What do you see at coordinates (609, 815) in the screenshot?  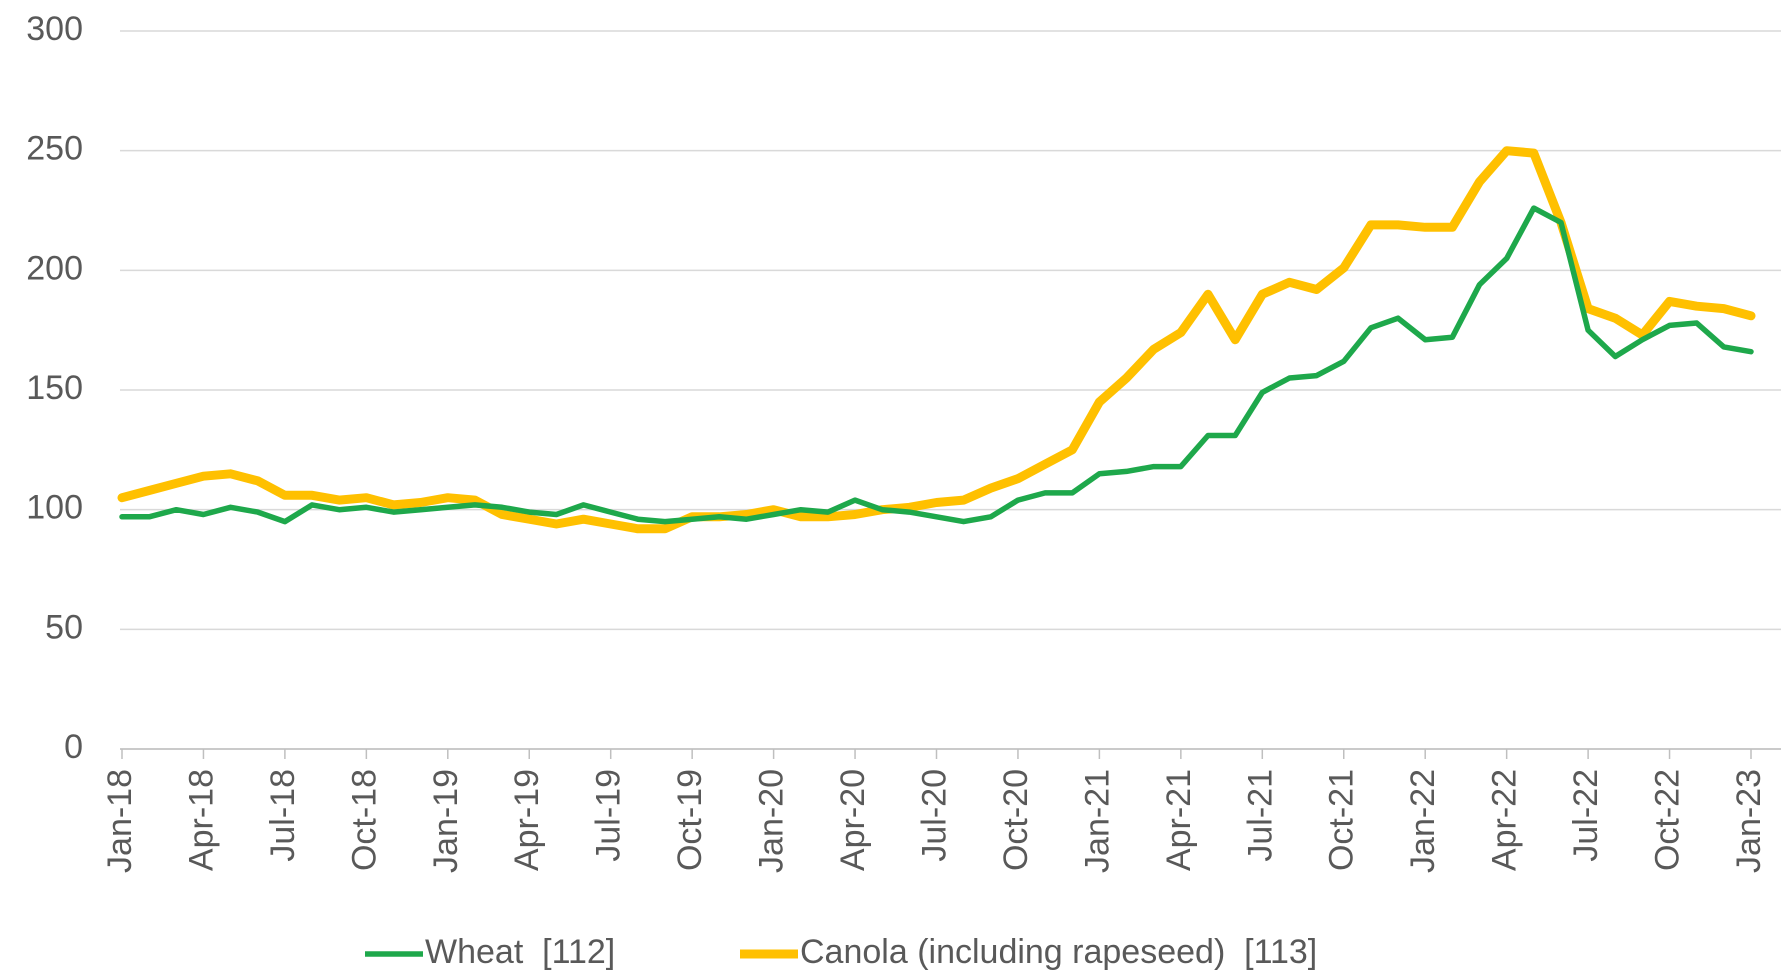 I see `x-tick-label: Jul-19` at bounding box center [609, 815].